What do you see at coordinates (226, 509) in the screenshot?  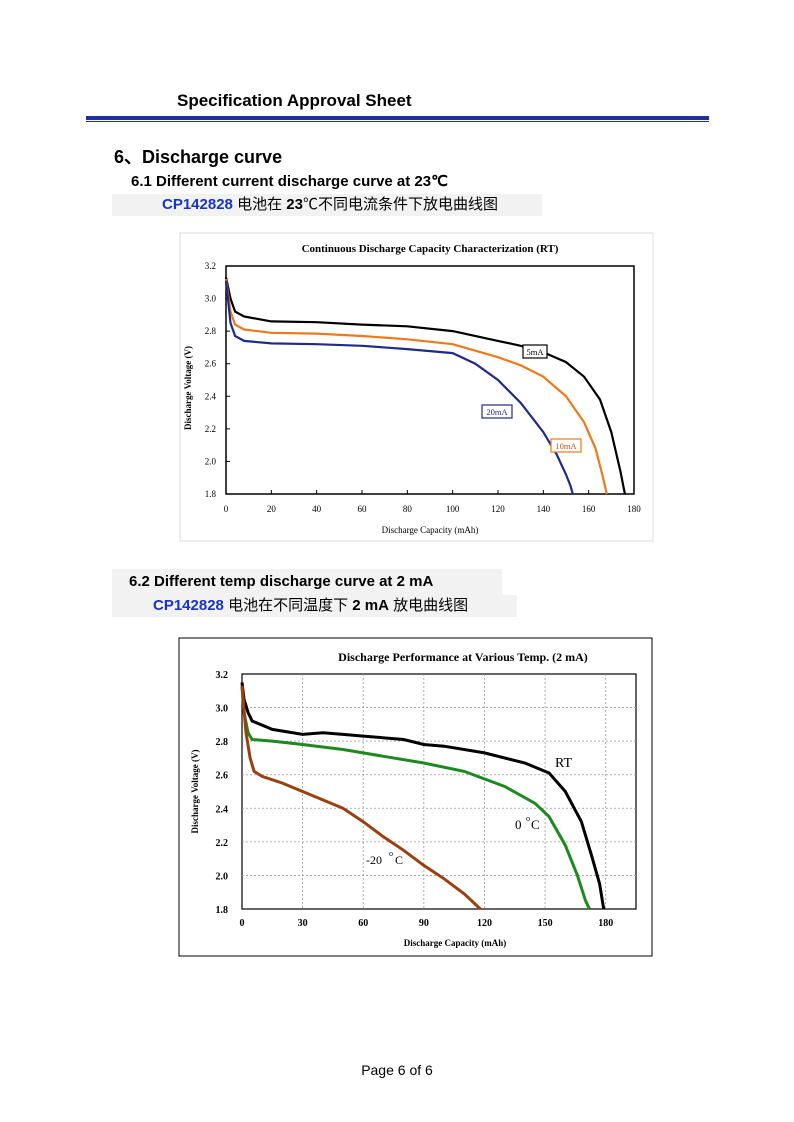 I see `chart-1-x-tick-label: 0` at bounding box center [226, 509].